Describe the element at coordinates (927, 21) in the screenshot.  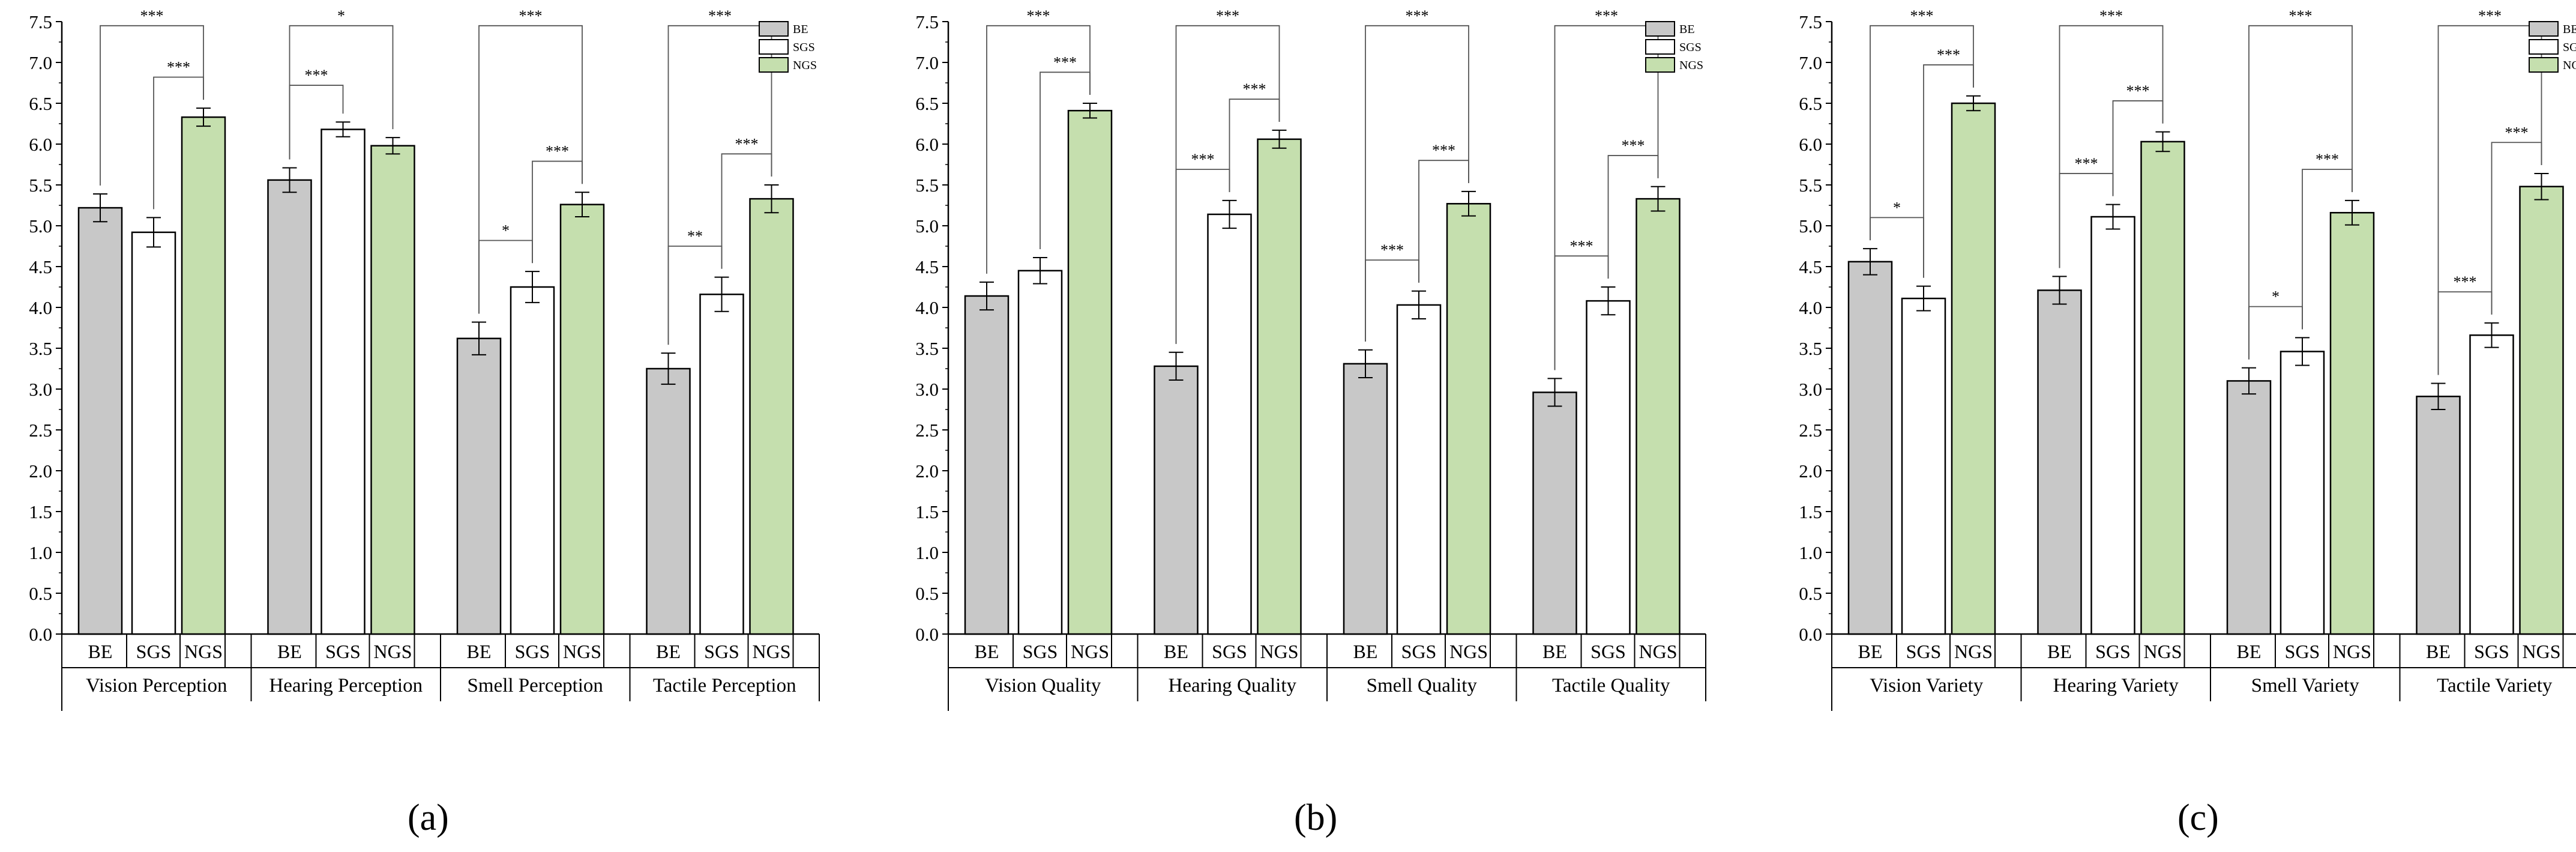
I see `y-tick-label: 7.5` at that location.